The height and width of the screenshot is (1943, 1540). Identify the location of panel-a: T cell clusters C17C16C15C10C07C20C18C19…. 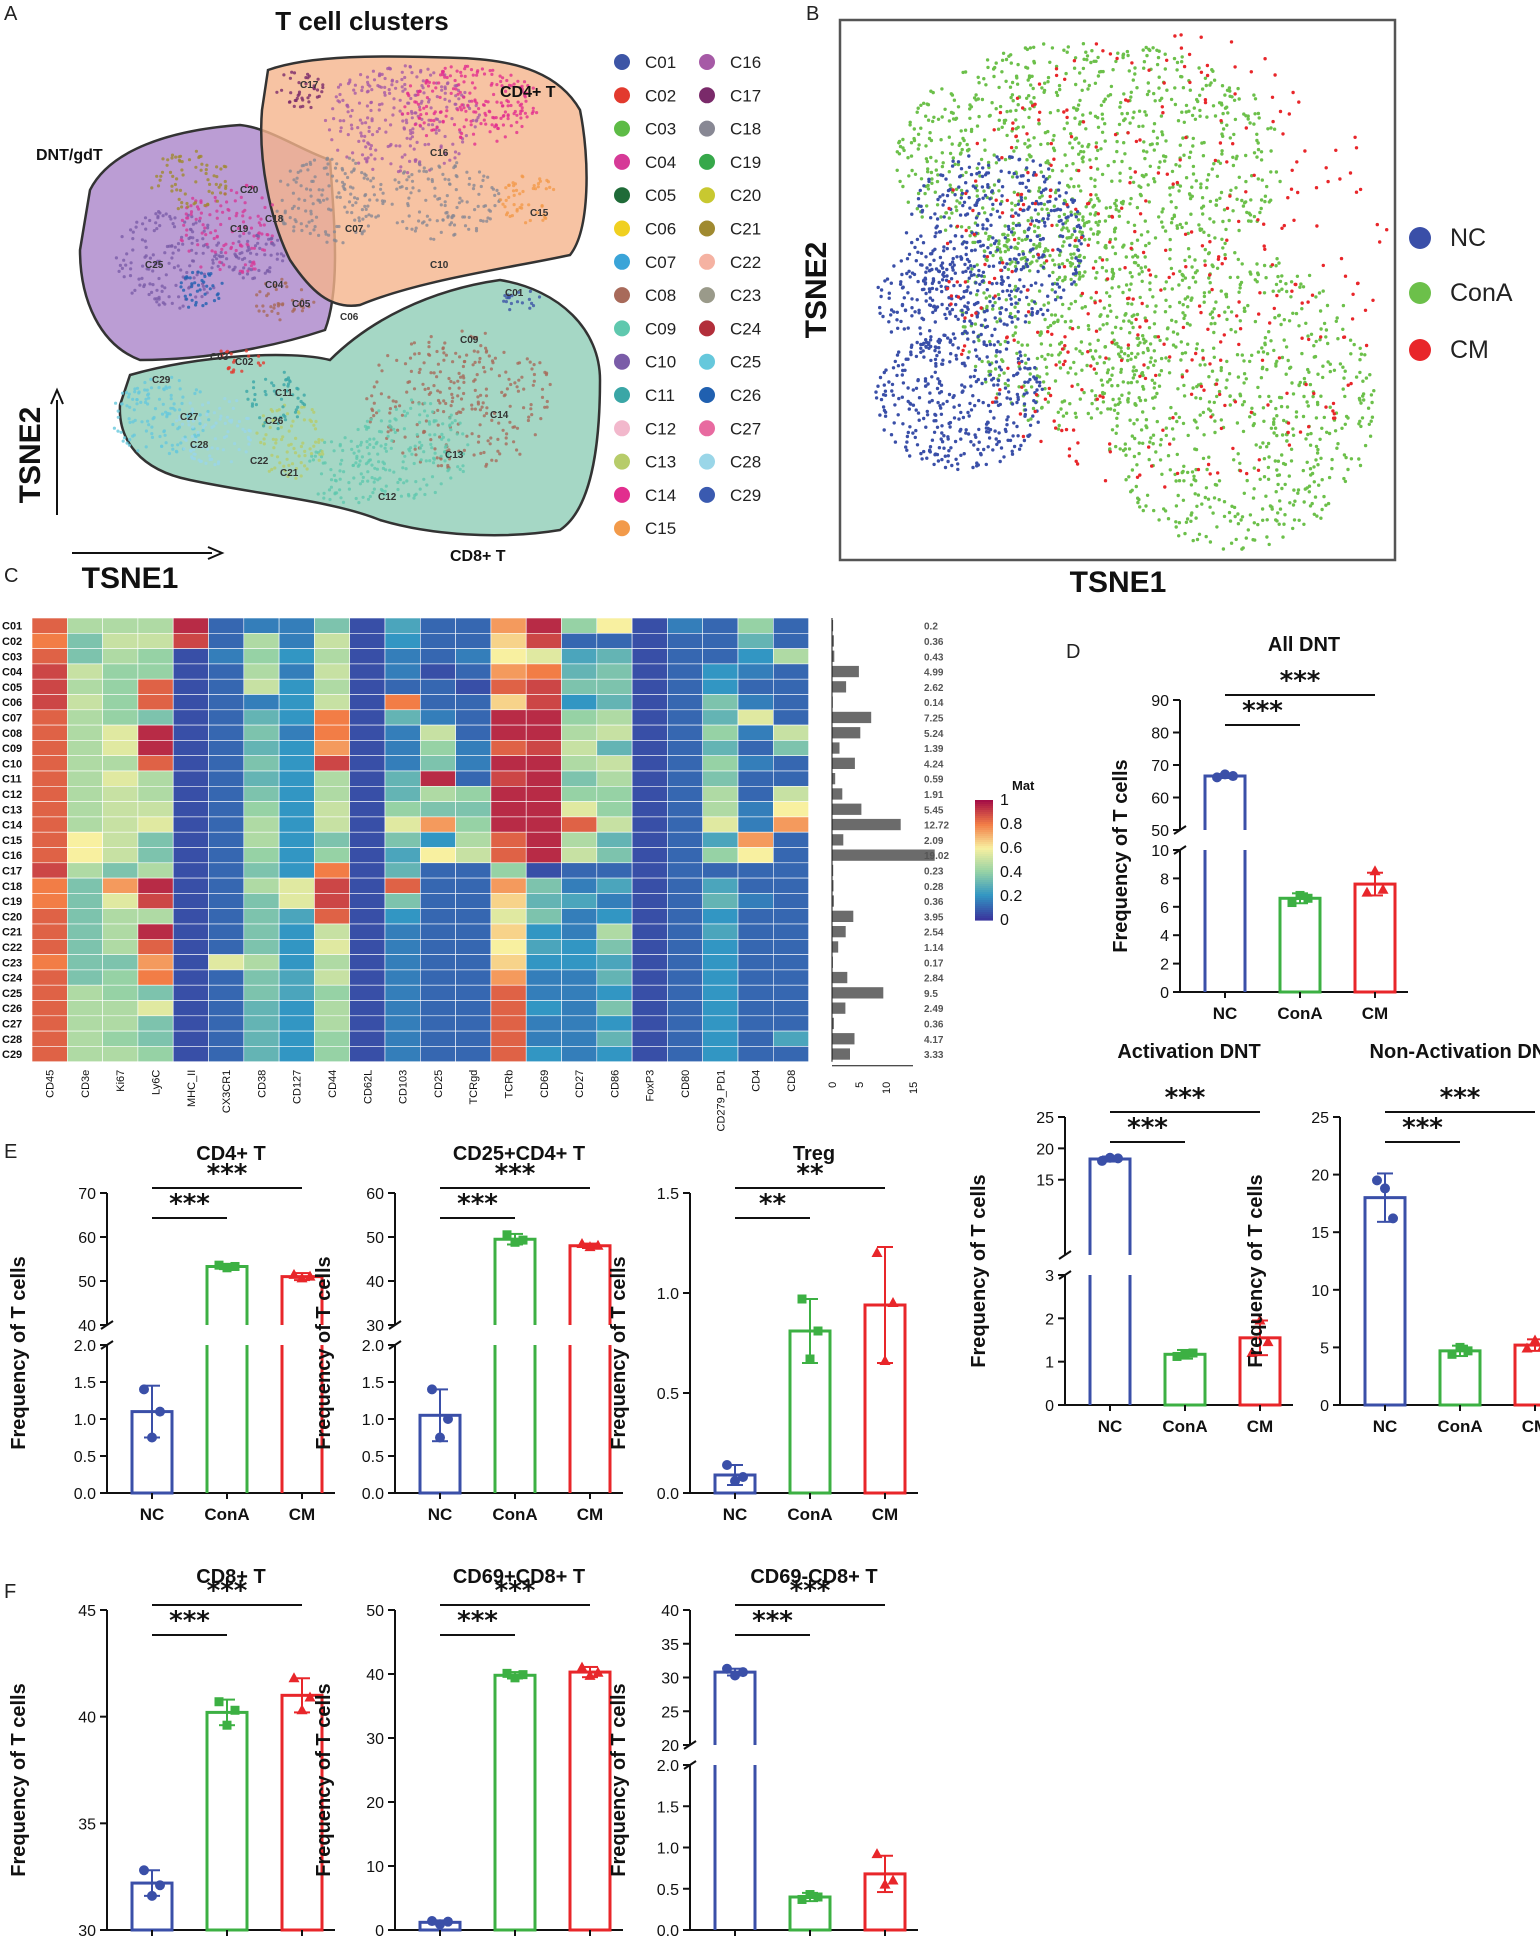
(387, 300).